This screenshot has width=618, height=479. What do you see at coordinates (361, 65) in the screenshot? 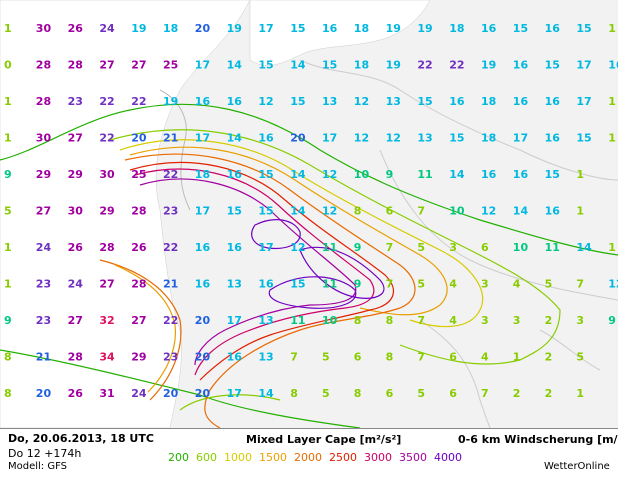
I see `wind-value: 18` at bounding box center [361, 65].